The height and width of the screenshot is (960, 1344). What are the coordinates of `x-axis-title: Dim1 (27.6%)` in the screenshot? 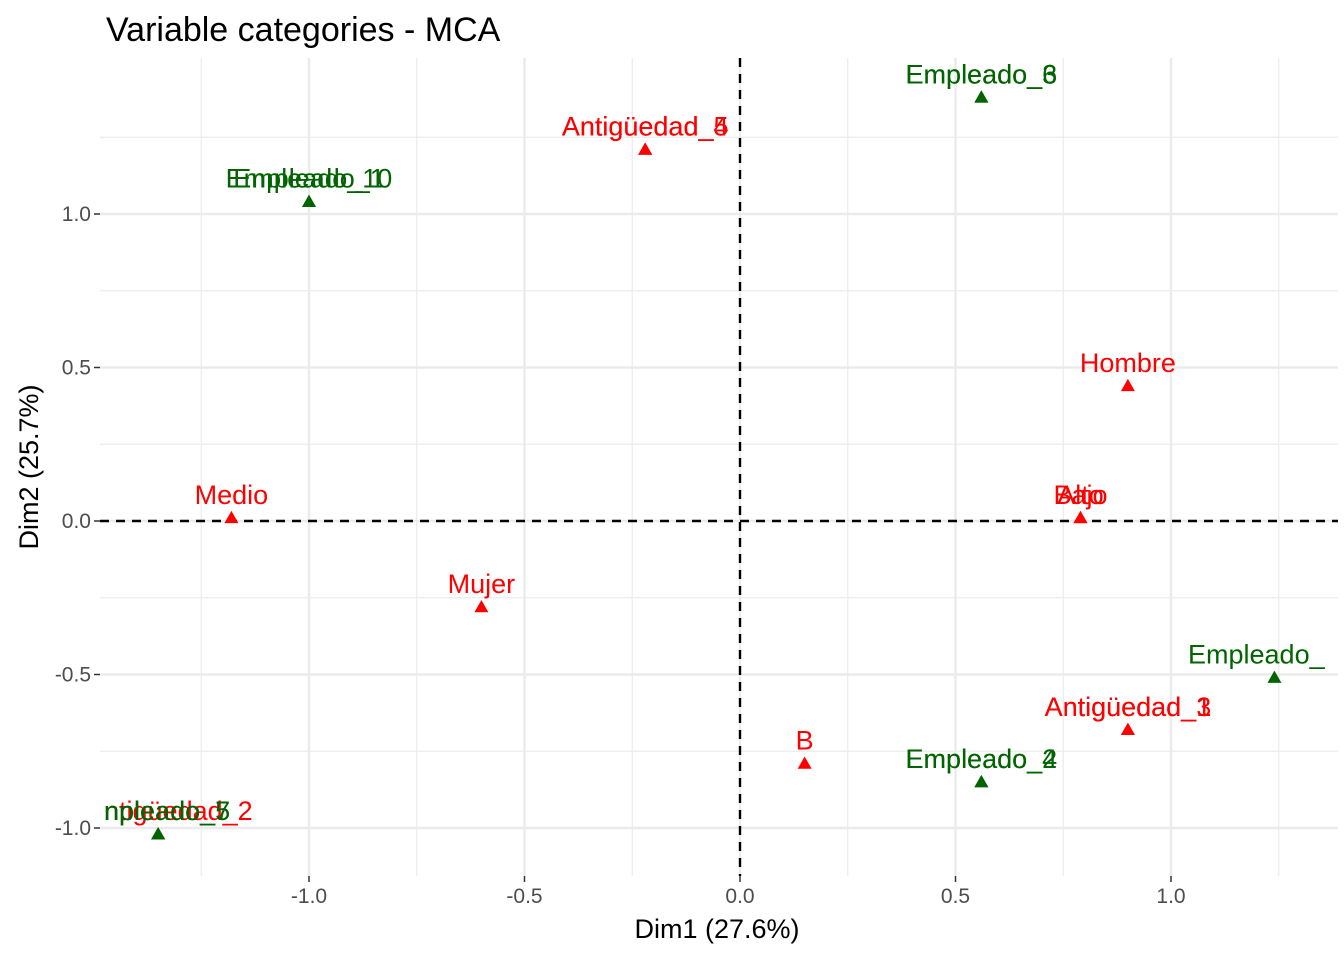 It's located at (716, 929).